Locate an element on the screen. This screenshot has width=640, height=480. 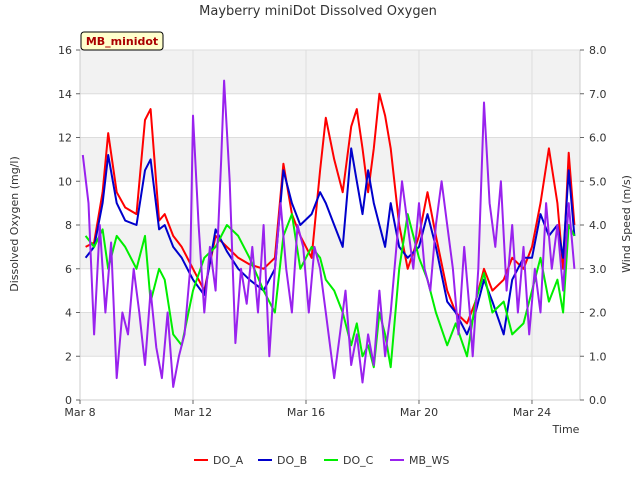
y2-tick-label: 7.0 is located at coordinates (598, 94).